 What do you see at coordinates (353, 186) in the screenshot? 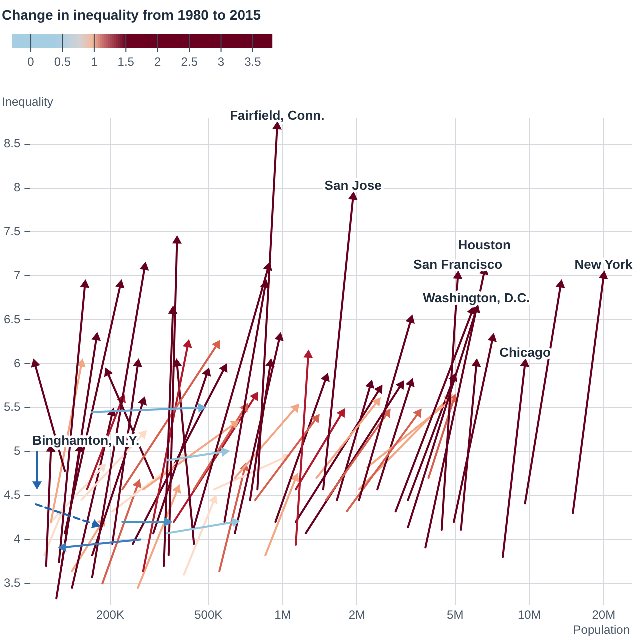
I see `annotation: San Jose` at bounding box center [353, 186].